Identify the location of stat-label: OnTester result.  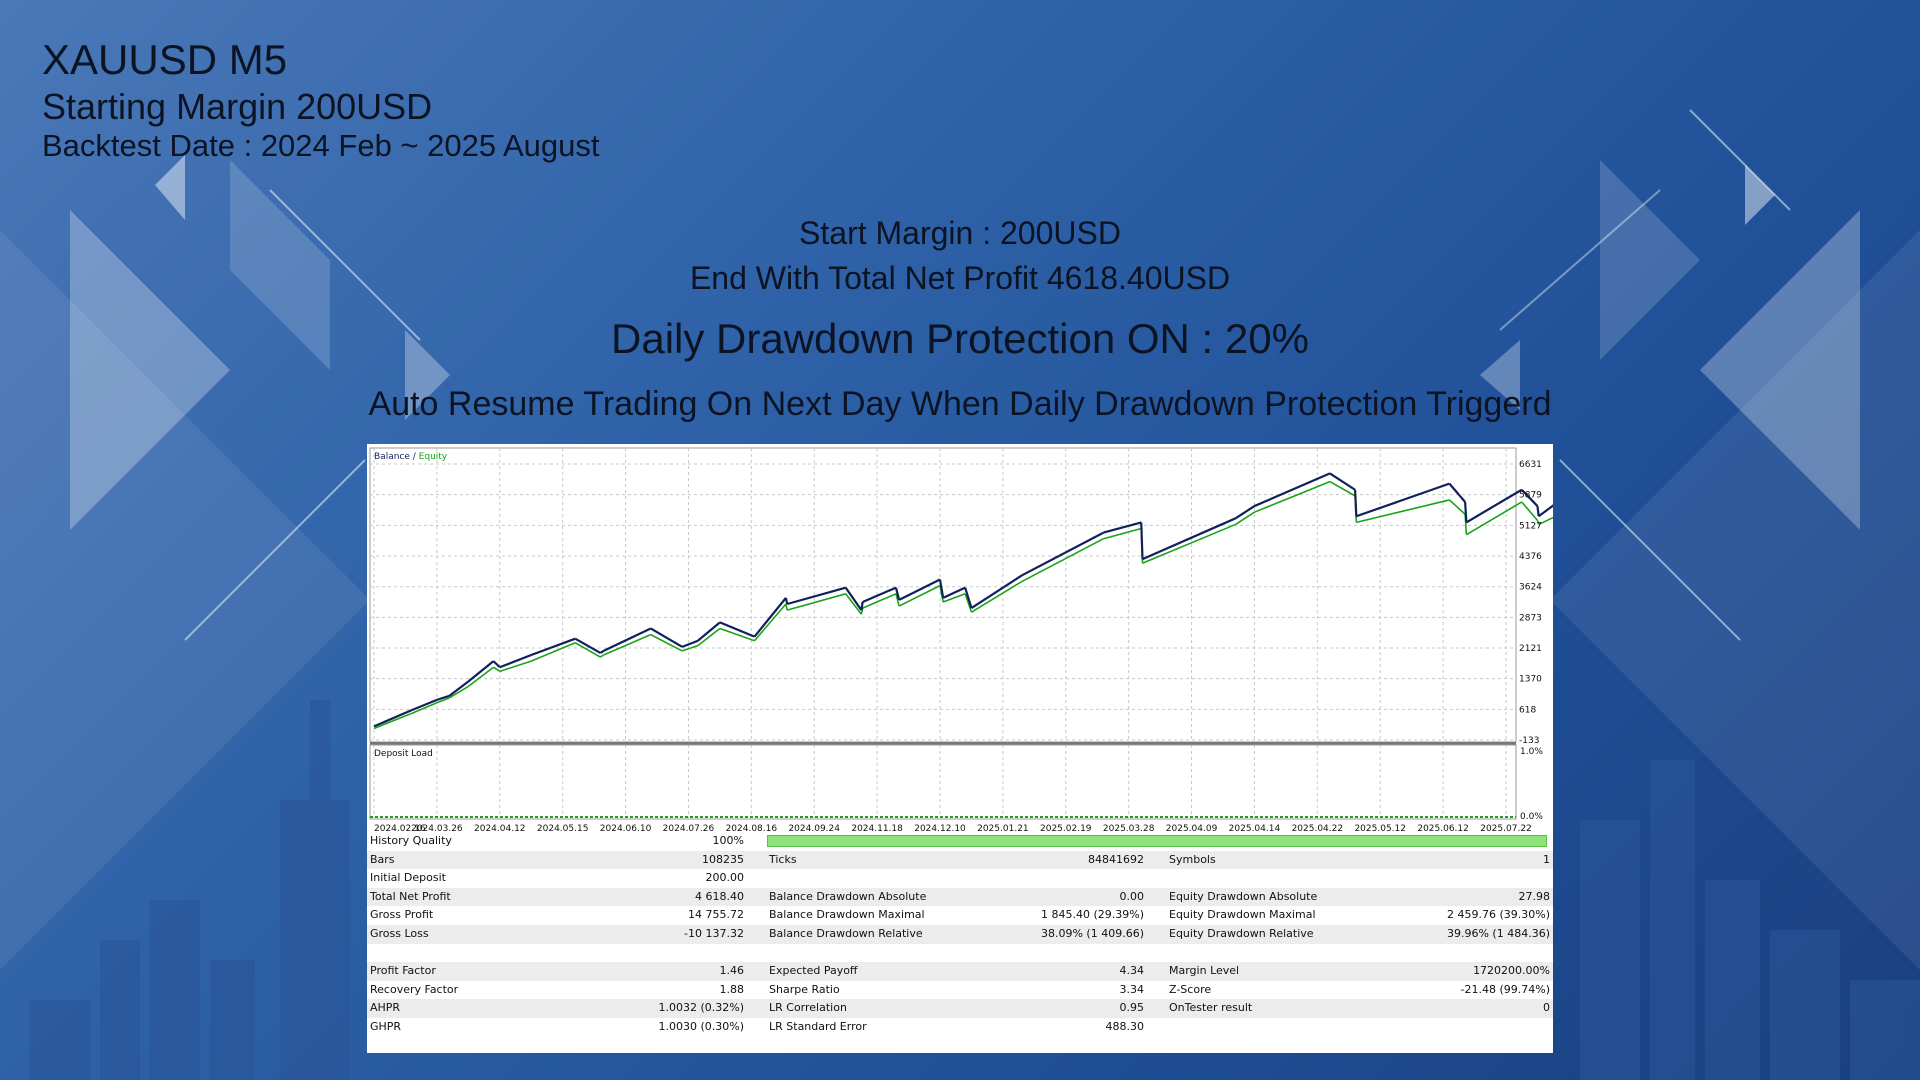
(1211, 1008).